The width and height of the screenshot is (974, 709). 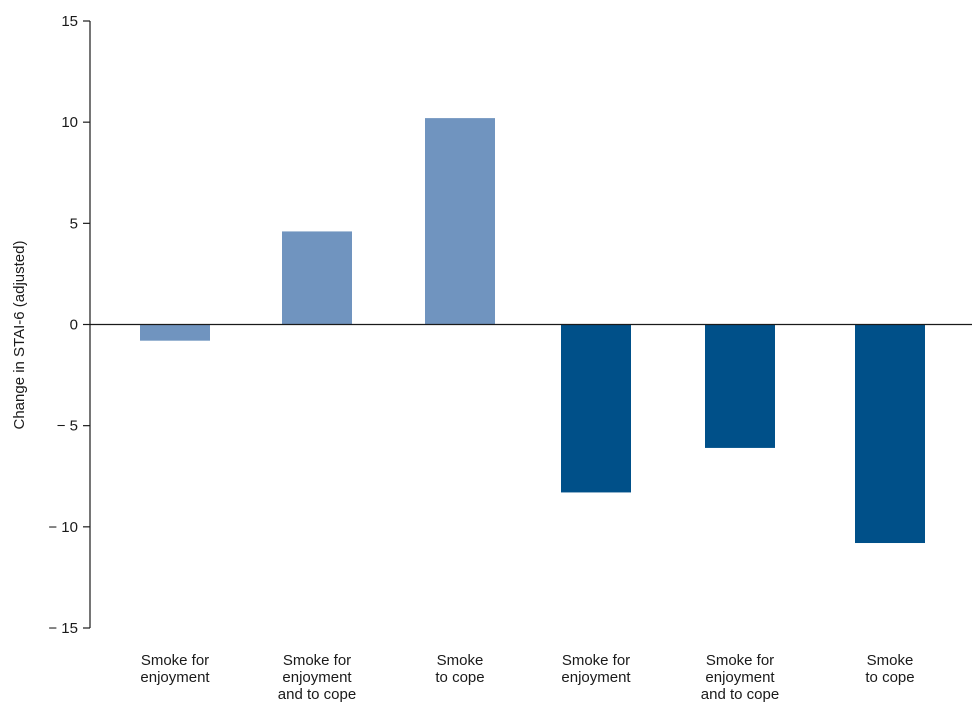 I want to click on y-tick-label: 15, so click(x=69, y=21).